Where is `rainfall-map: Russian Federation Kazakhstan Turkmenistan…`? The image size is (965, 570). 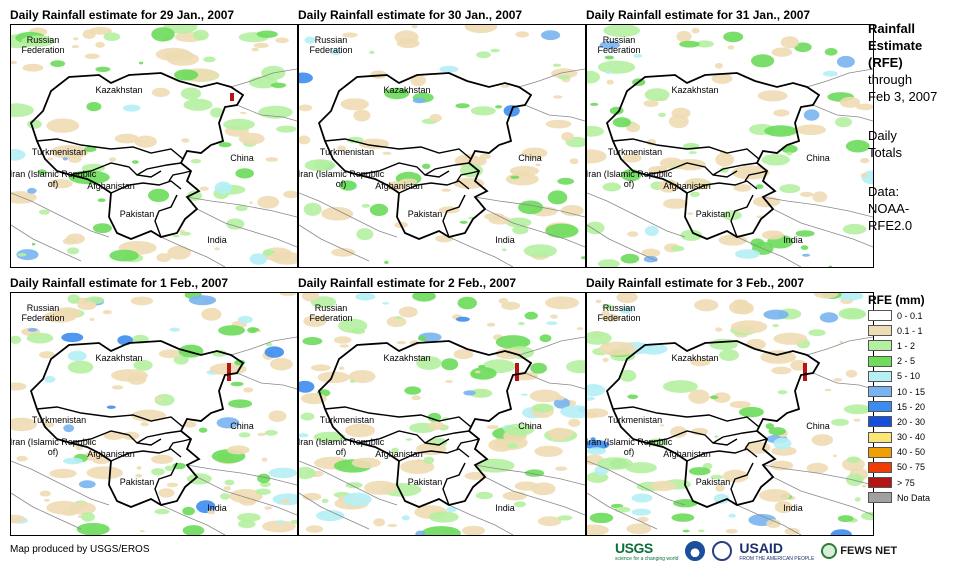
rainfall-map: Russian Federation Kazakhstan Turkmenistan… is located at coordinates (154, 414).